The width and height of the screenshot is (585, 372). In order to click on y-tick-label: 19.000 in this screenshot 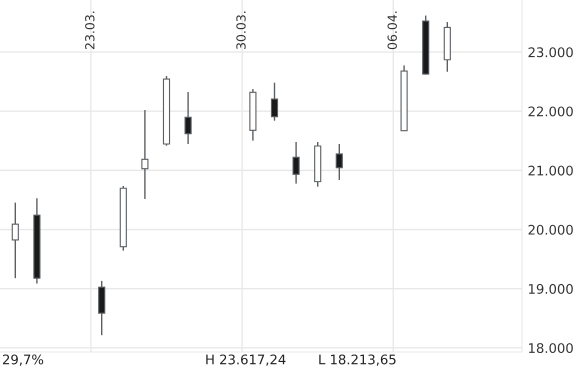, I will do `click(551, 289)`.